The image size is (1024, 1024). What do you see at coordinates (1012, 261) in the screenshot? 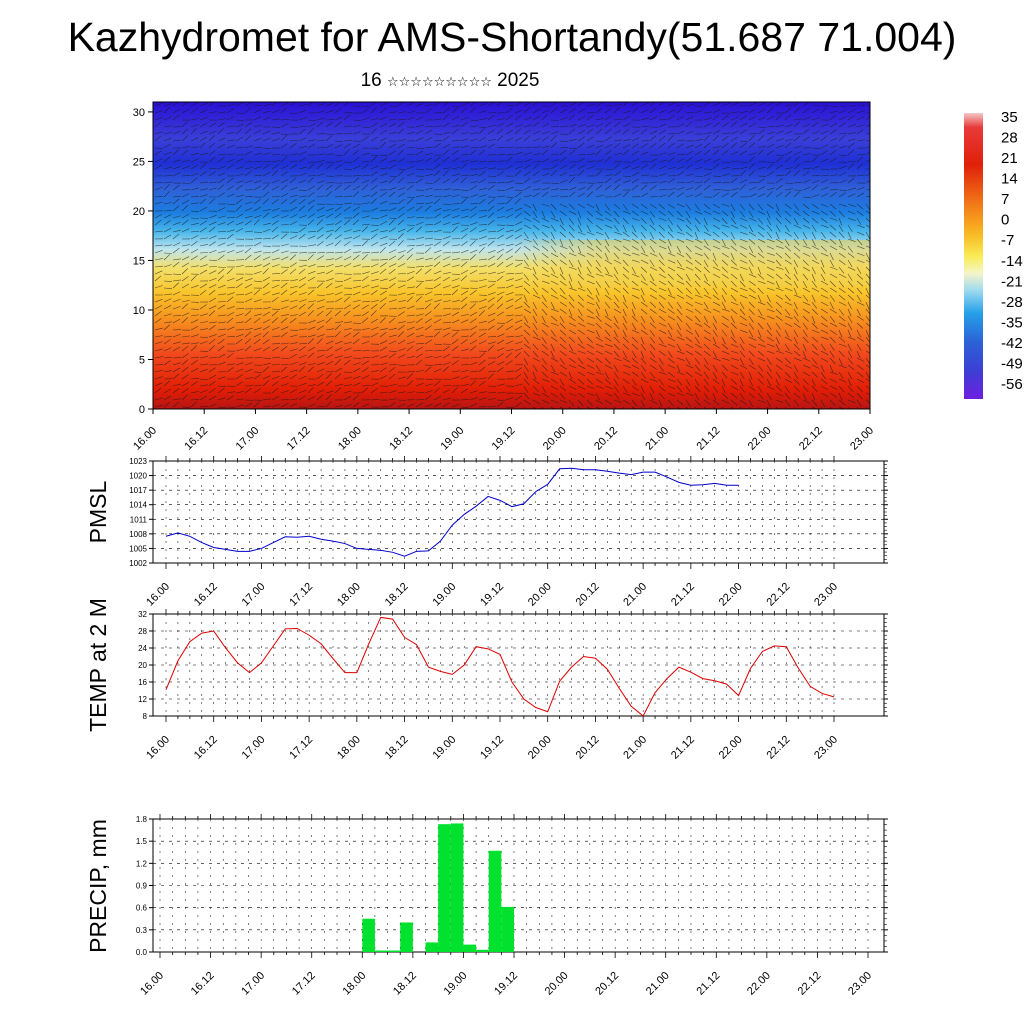
I see `colorbar-label: -14` at bounding box center [1012, 261].